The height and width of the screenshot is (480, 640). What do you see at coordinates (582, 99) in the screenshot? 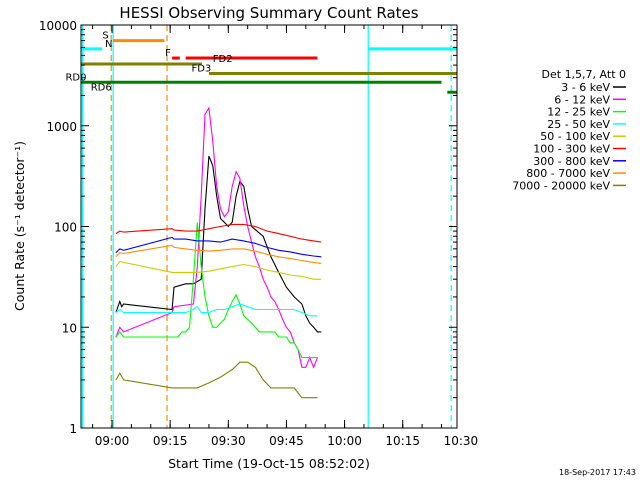
I see `legend-entry-label: 6 - 12 keV` at bounding box center [582, 99].